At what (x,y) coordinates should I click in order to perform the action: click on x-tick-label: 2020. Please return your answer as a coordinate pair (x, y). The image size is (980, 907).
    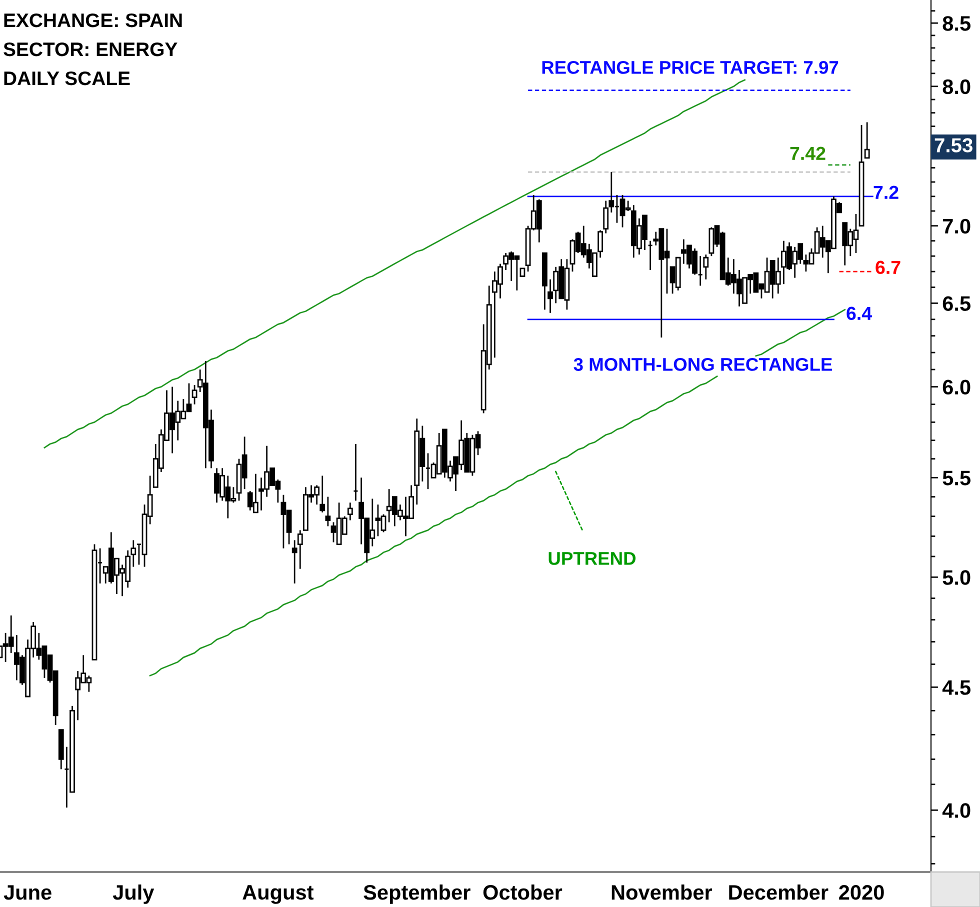
    Looking at the image, I should click on (861, 892).